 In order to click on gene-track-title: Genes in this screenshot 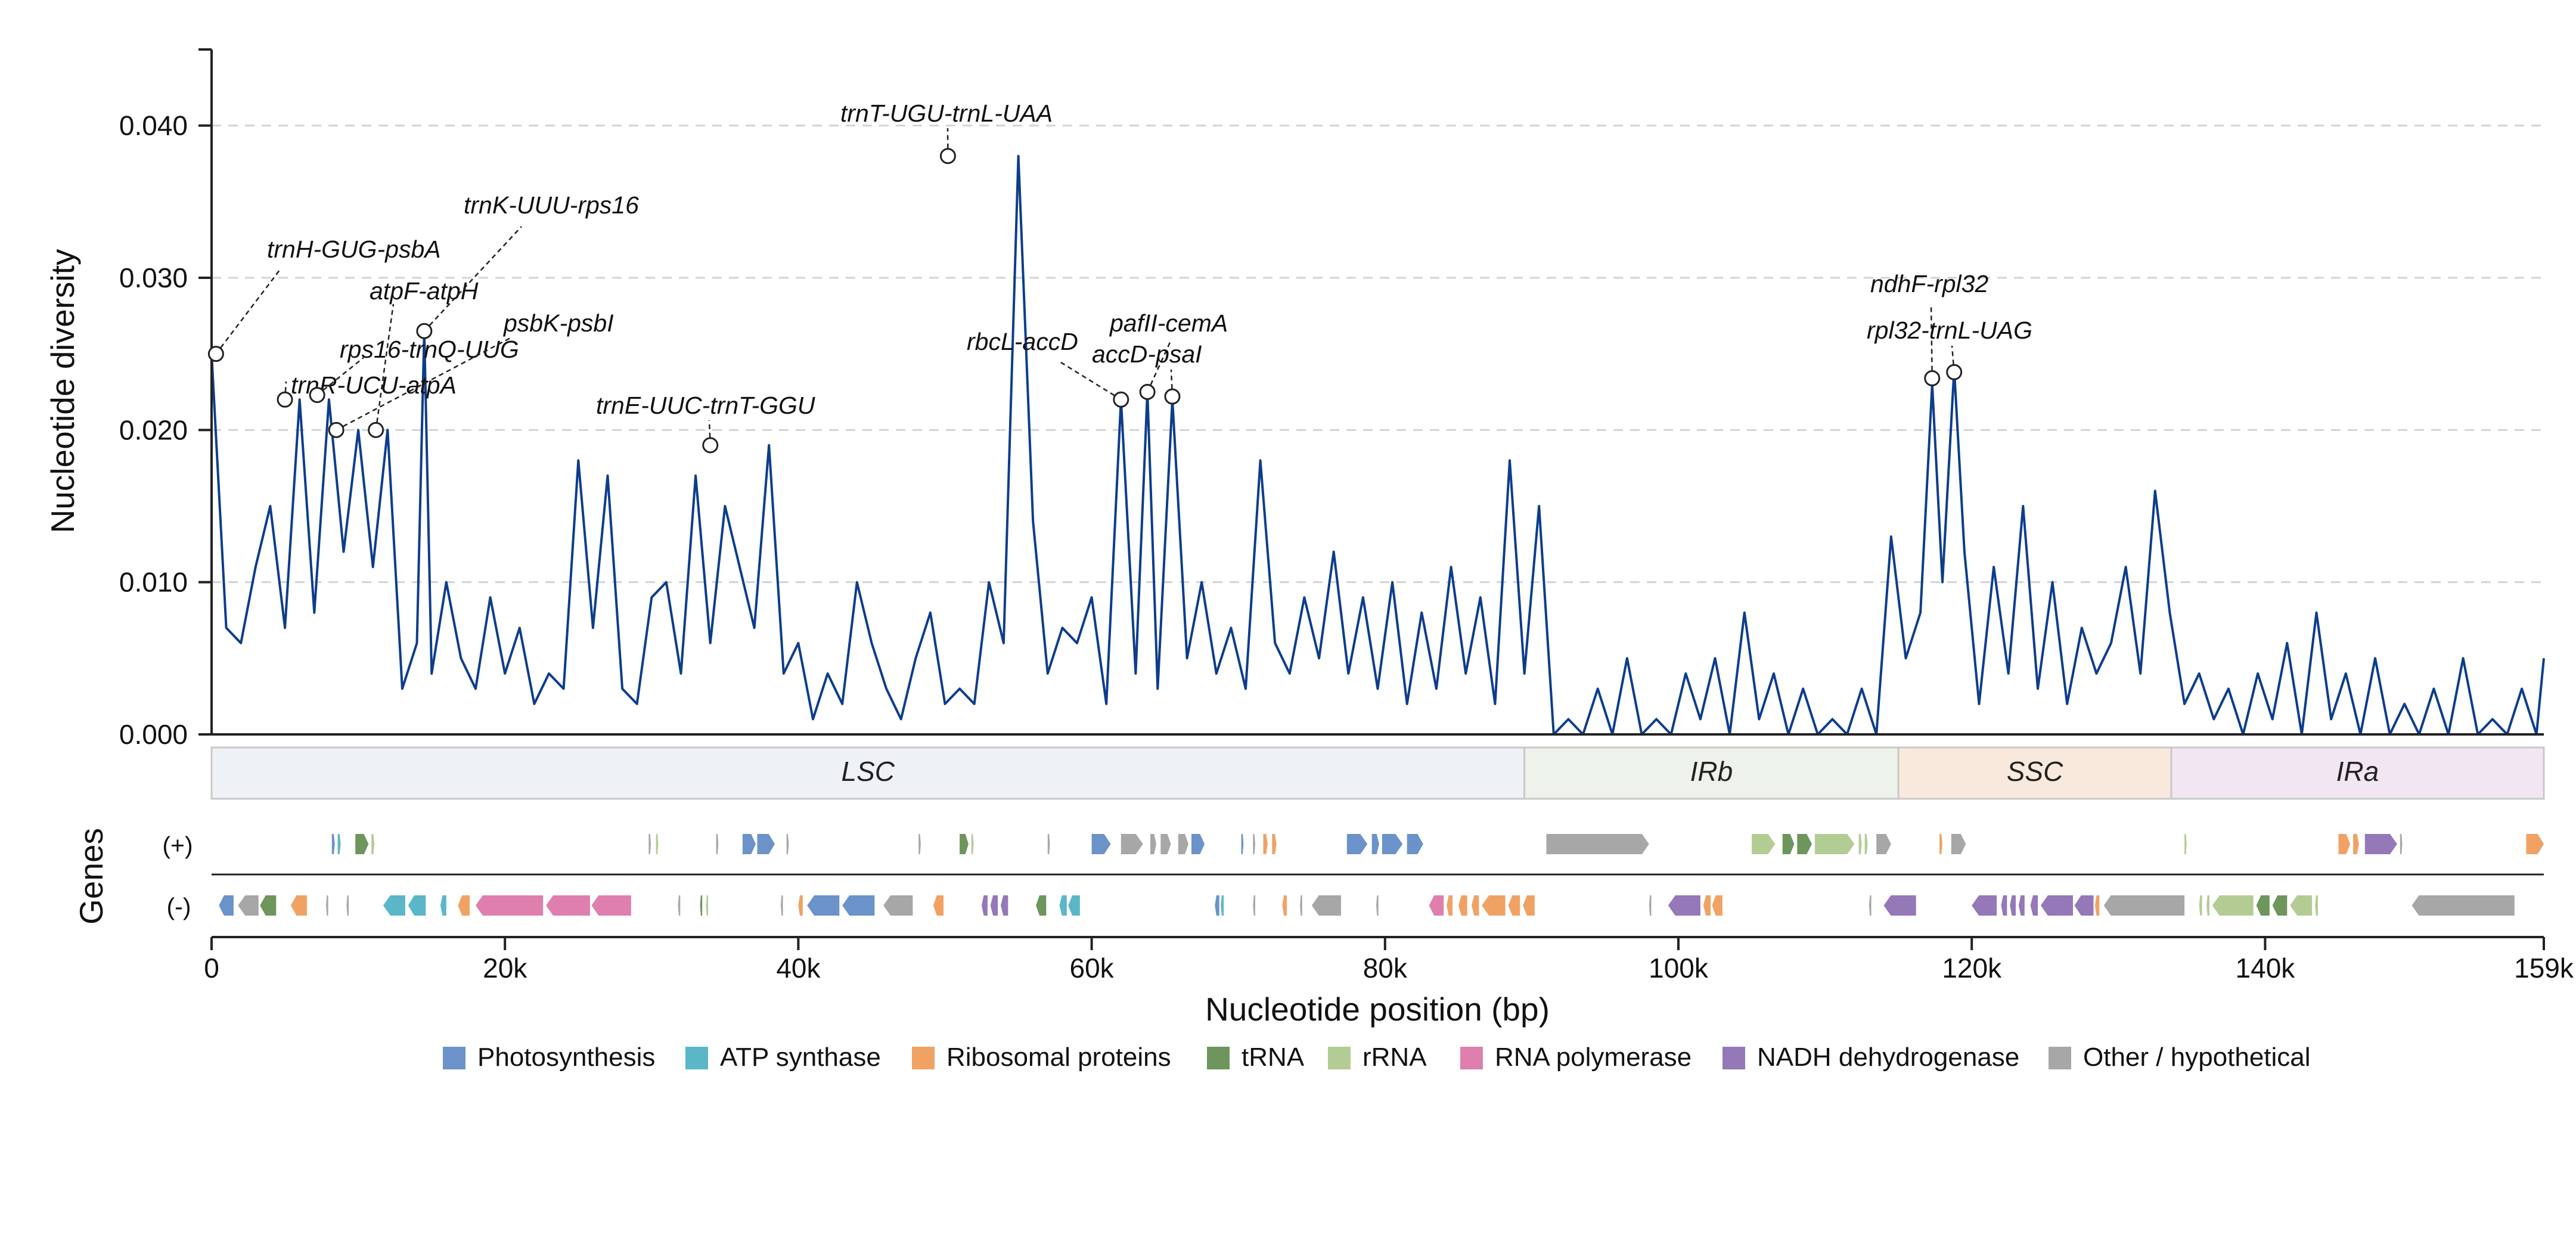, I will do `click(92, 876)`.